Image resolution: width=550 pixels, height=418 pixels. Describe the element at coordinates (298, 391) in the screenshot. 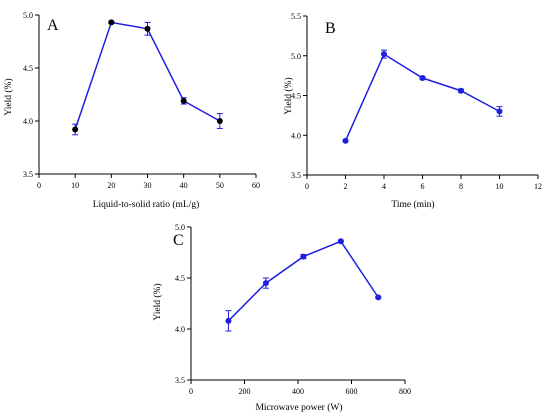

I see `panel-c-x-tick-label: 400` at that location.